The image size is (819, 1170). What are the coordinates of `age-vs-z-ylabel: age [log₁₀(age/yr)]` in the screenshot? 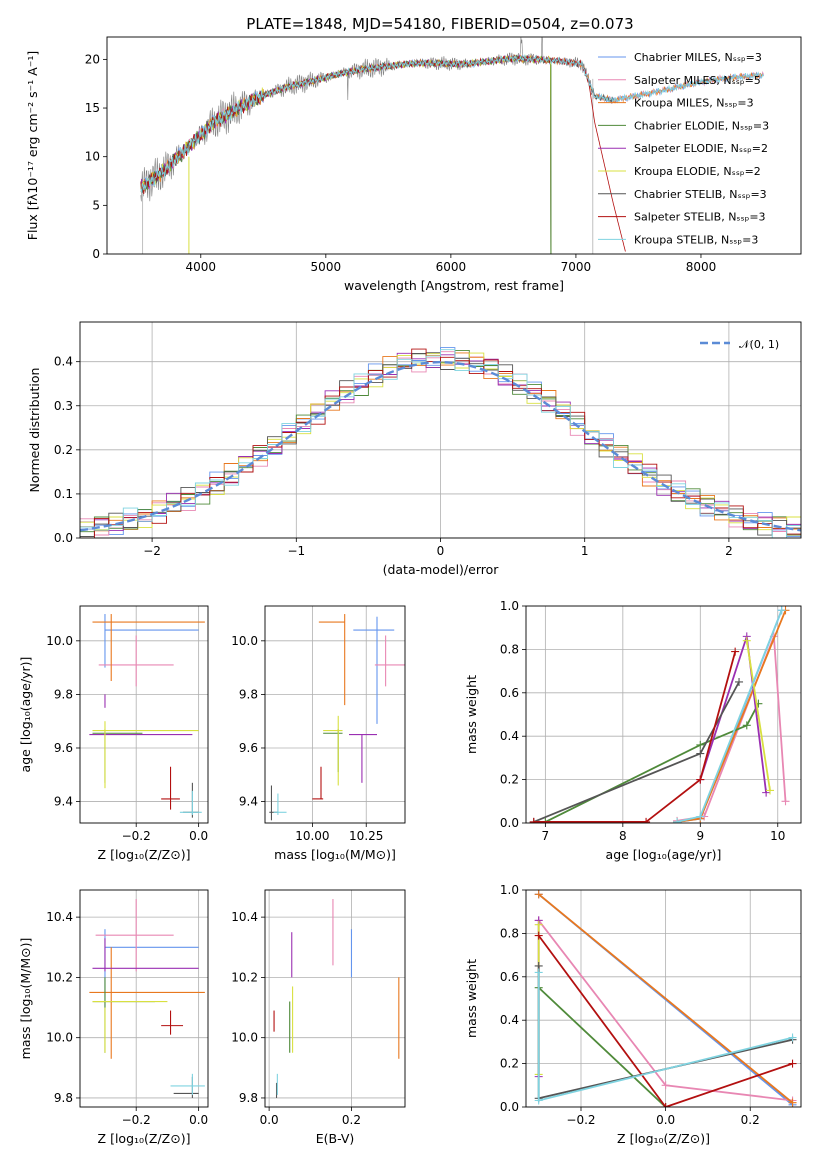 It's located at (25, 715).